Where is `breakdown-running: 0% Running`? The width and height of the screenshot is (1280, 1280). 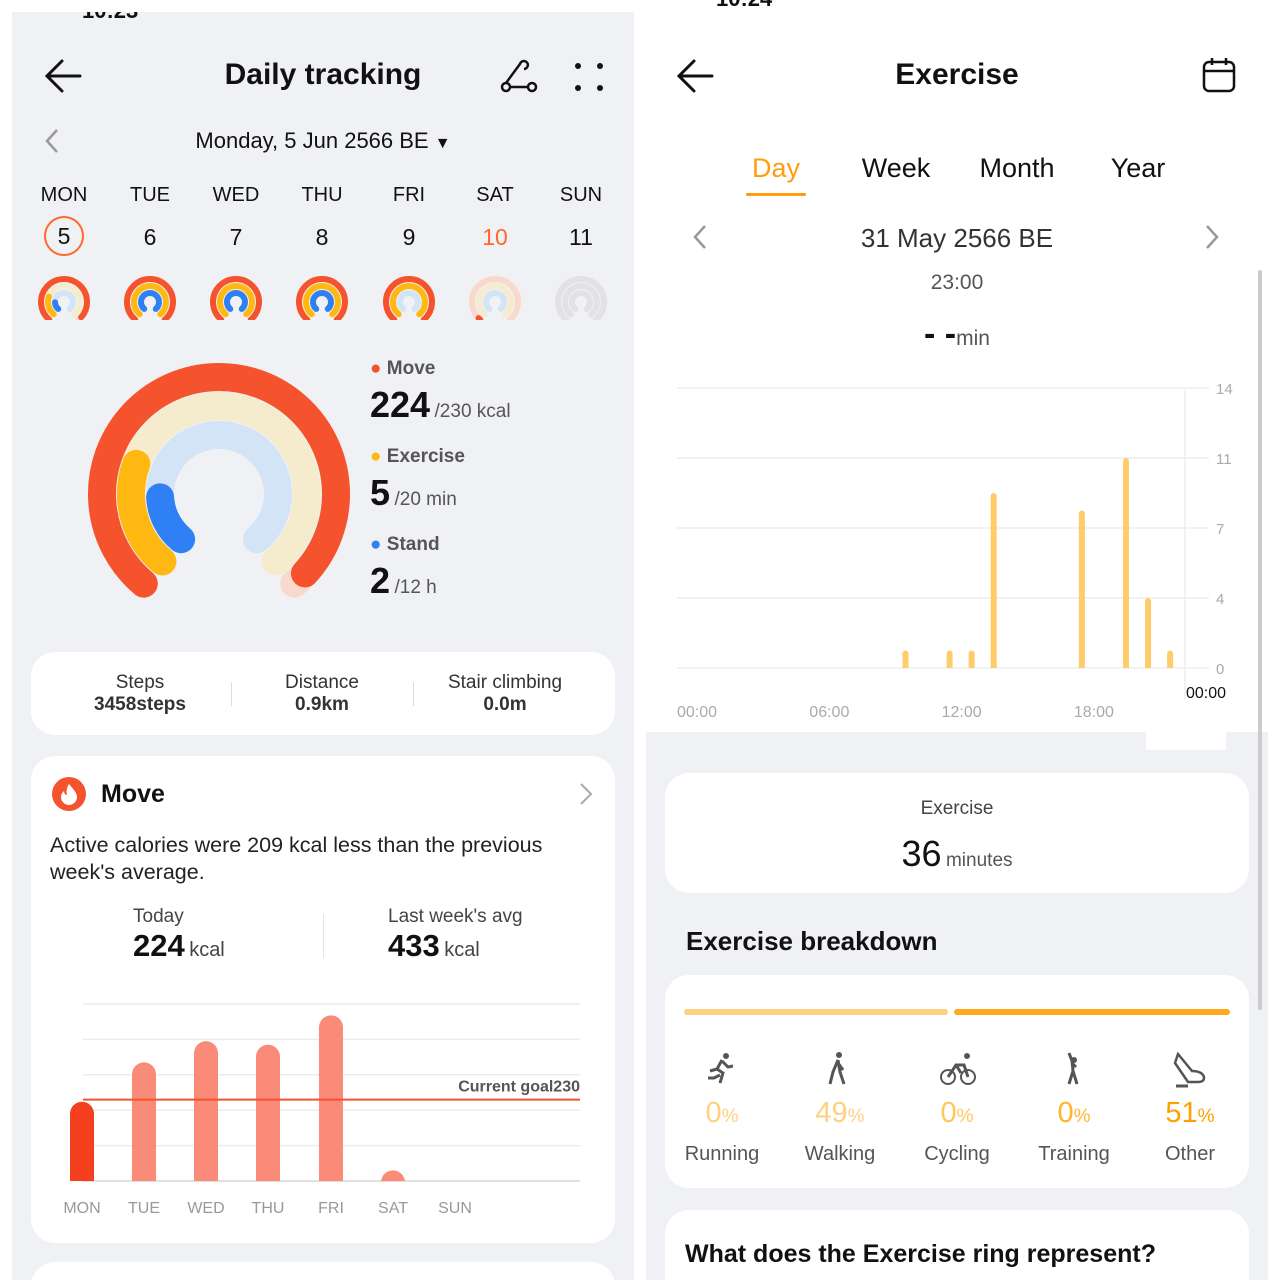
breakdown-running: 0% Running is located at coordinates (722, 1112).